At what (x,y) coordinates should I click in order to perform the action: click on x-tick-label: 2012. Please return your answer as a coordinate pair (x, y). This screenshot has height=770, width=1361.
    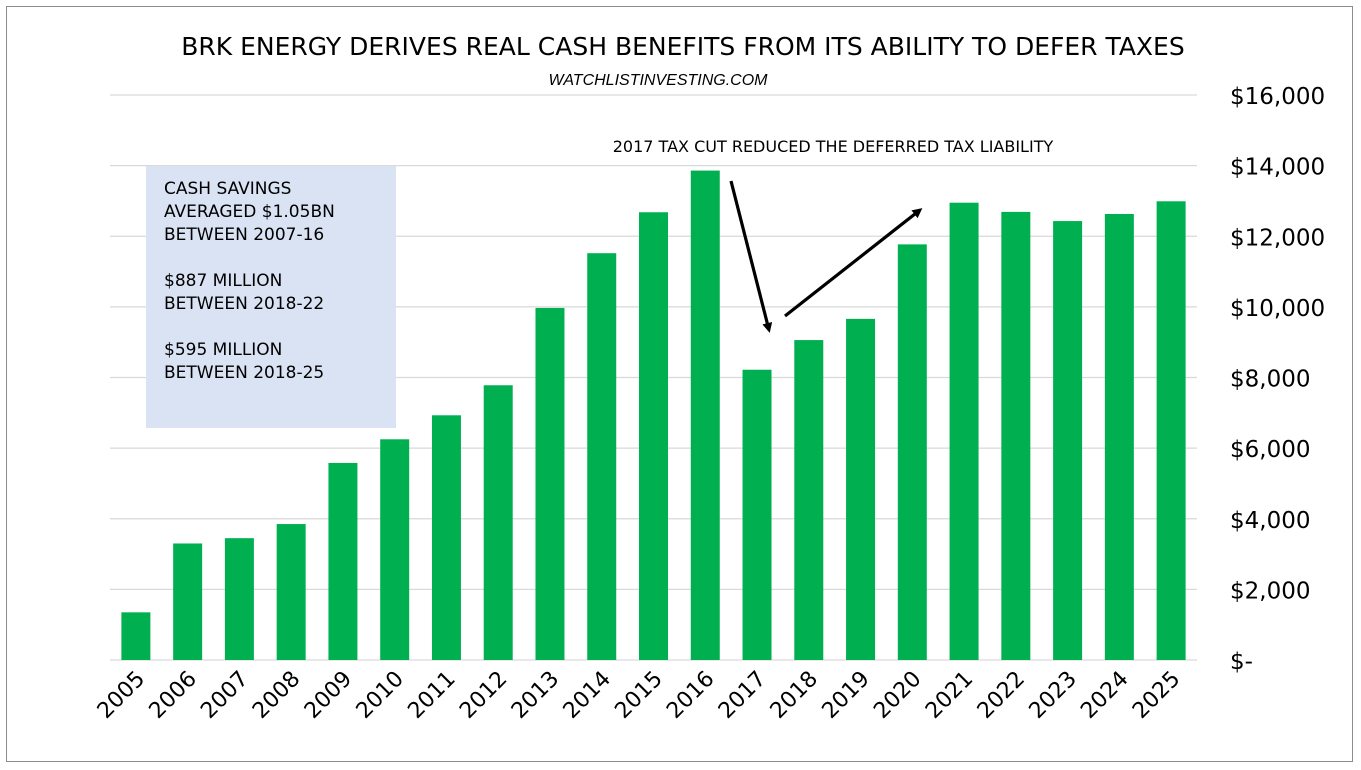
    Looking at the image, I should click on (483, 695).